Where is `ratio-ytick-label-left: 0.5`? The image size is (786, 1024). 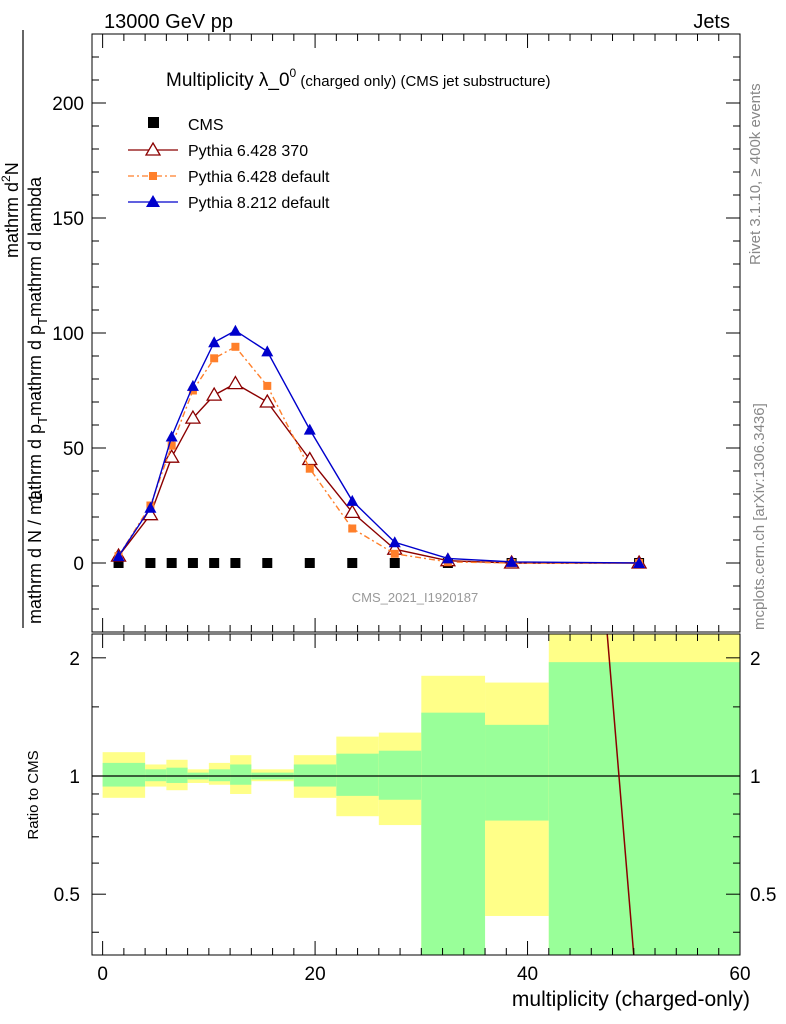
ratio-ytick-label-left: 0.5 is located at coordinates (67, 895).